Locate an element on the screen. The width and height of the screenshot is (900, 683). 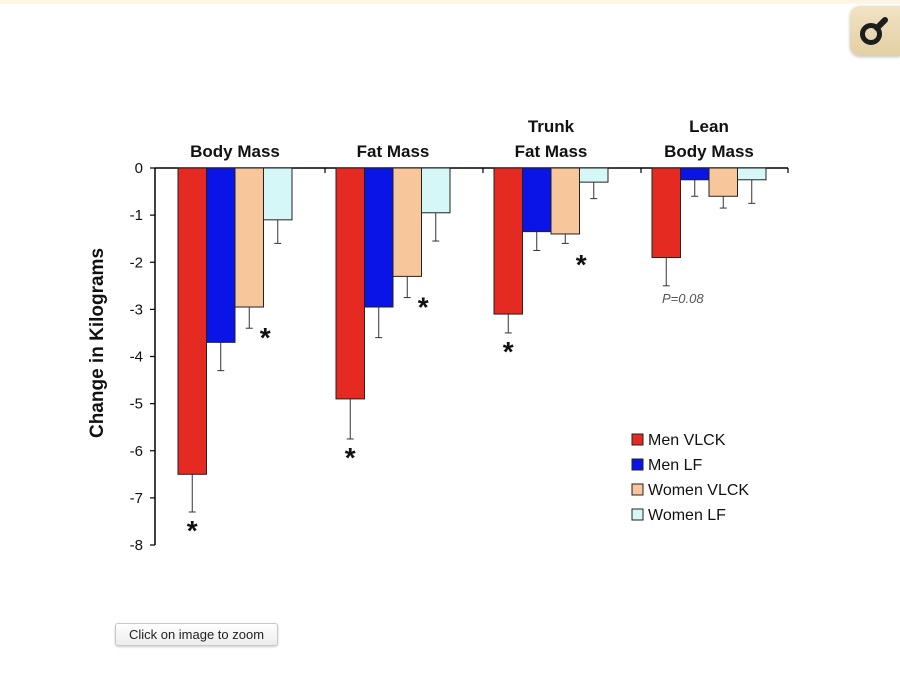
category-label: Lean is located at coordinates (709, 126).